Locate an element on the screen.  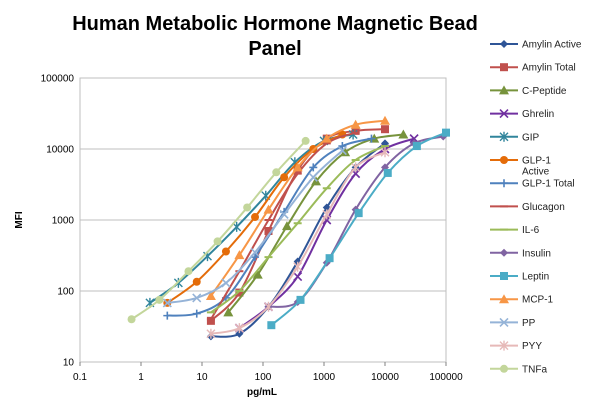
legend-label: TNFa is located at coordinates (534, 369).